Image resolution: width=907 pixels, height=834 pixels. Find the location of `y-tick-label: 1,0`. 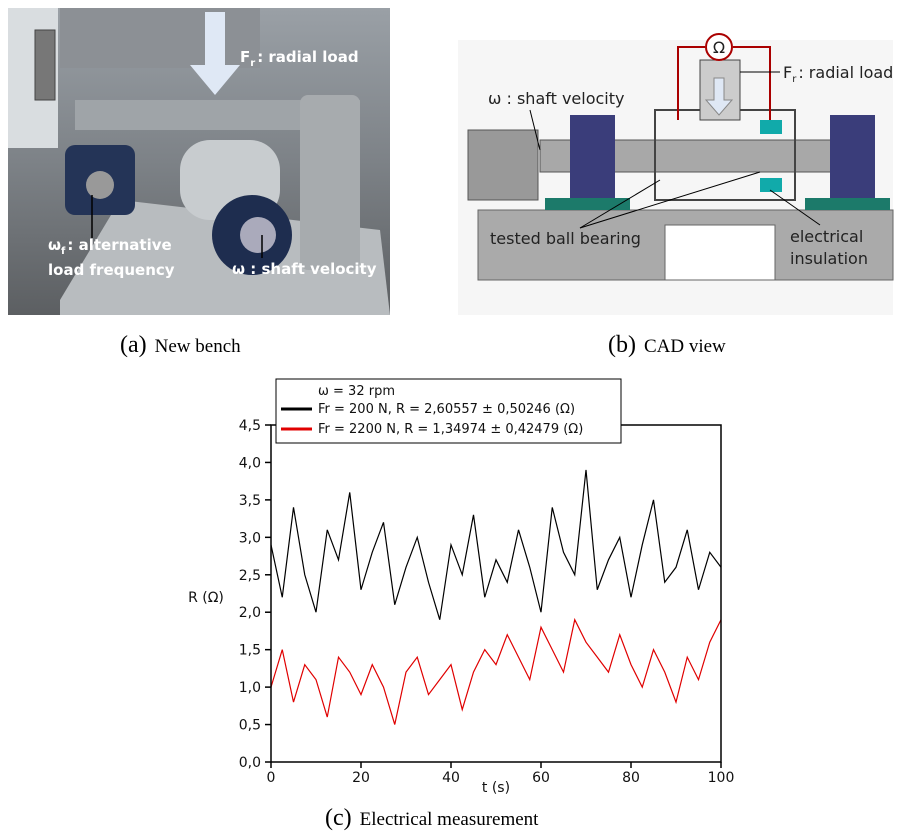

y-tick-label: 1,0 is located at coordinates (250, 688).